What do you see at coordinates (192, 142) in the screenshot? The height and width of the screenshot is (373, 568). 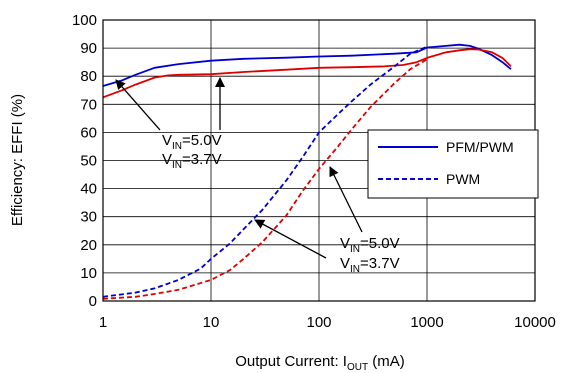 I see `annotation-upper-vin50: VIN=5.0V` at bounding box center [192, 142].